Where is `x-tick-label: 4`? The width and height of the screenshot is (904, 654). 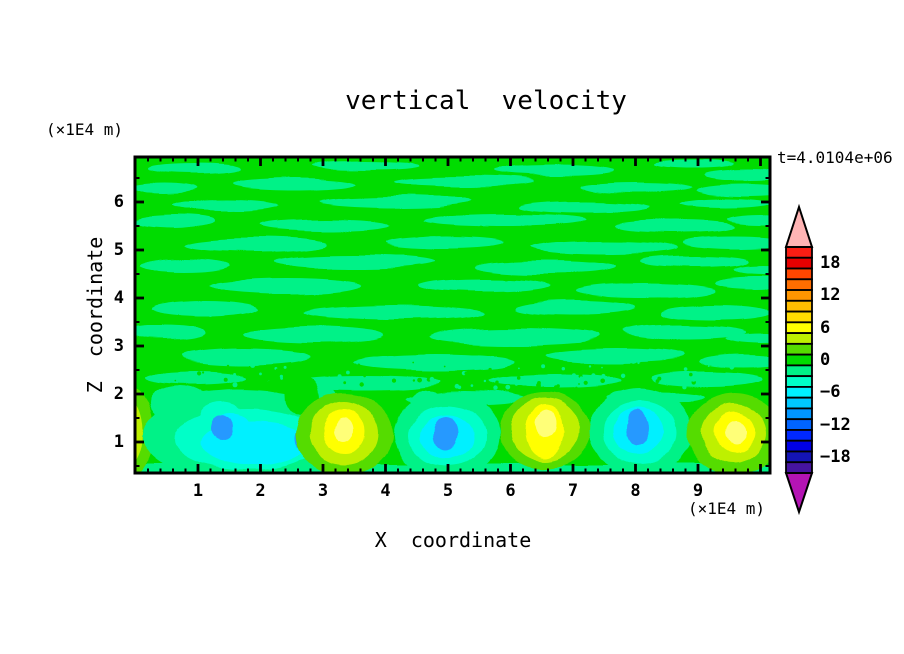
x-tick-label: 4 is located at coordinates (385, 491).